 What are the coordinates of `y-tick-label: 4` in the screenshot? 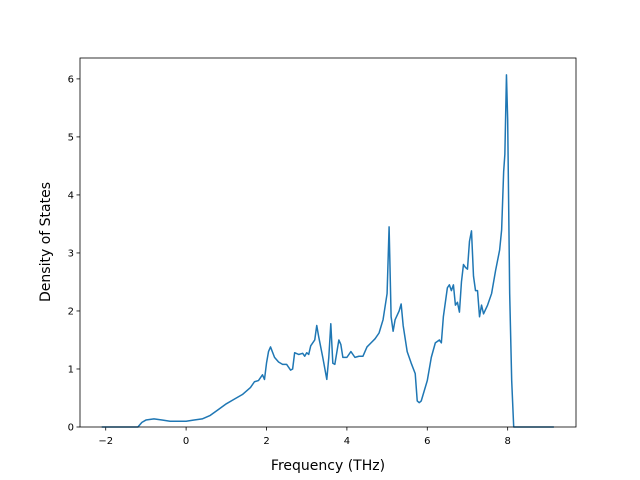 It's located at (71, 195).